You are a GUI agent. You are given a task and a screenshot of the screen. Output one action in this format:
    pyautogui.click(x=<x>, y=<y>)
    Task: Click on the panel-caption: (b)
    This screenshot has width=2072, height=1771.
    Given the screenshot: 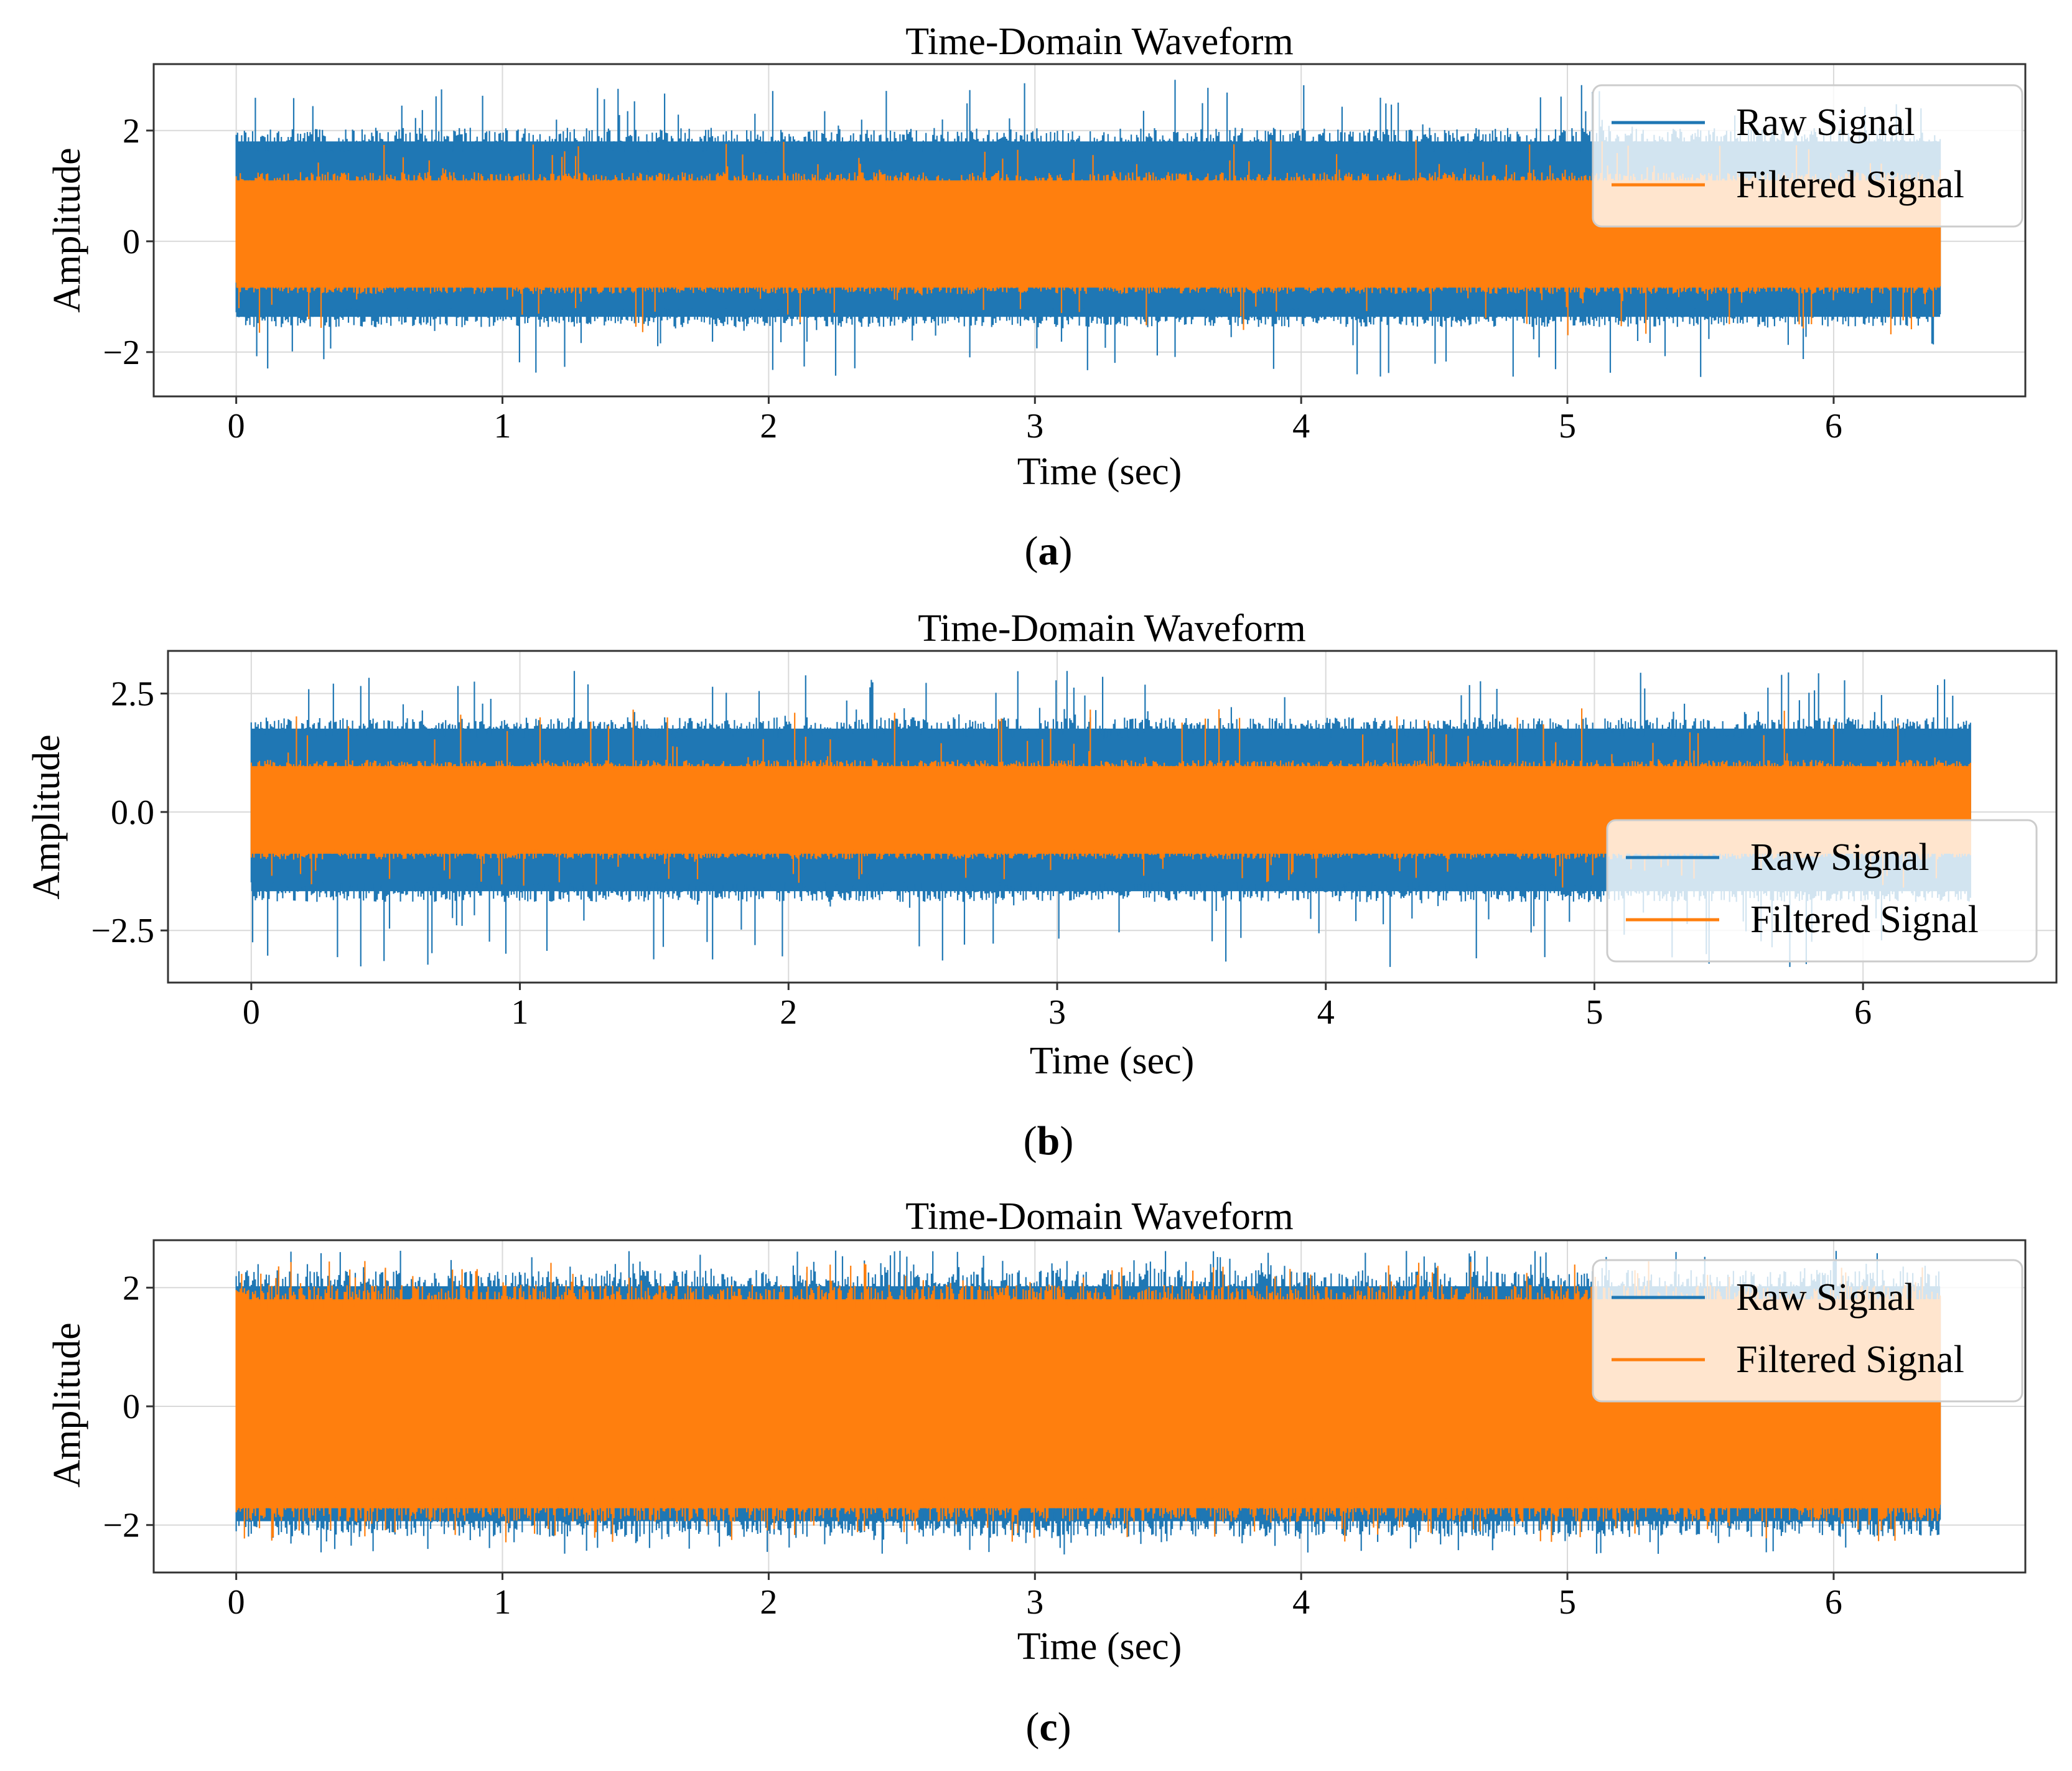 What is the action you would take?
    pyautogui.click(x=1049, y=1141)
    